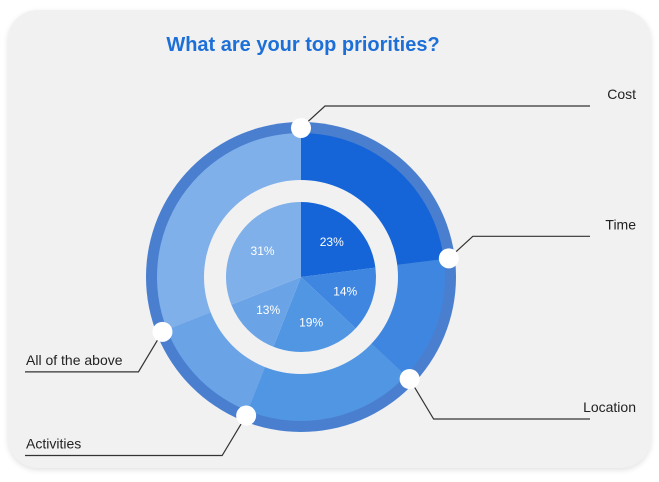 Image resolution: width=659 pixels, height=482 pixels. I want to click on category-label-activities: Activities, so click(53, 444).